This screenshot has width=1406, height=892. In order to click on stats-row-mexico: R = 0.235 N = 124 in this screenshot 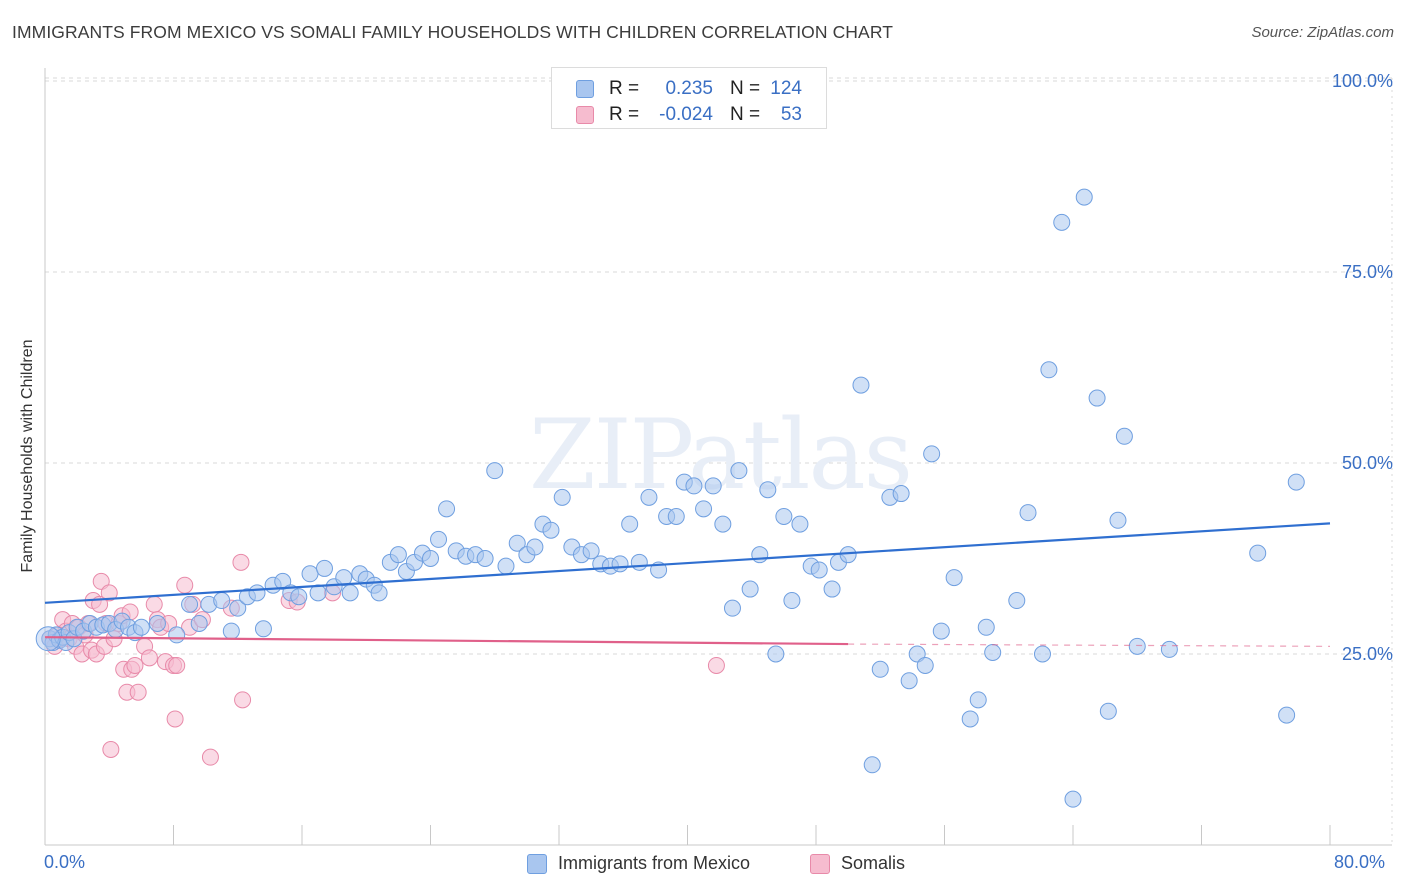, I will do `click(689, 89)`.